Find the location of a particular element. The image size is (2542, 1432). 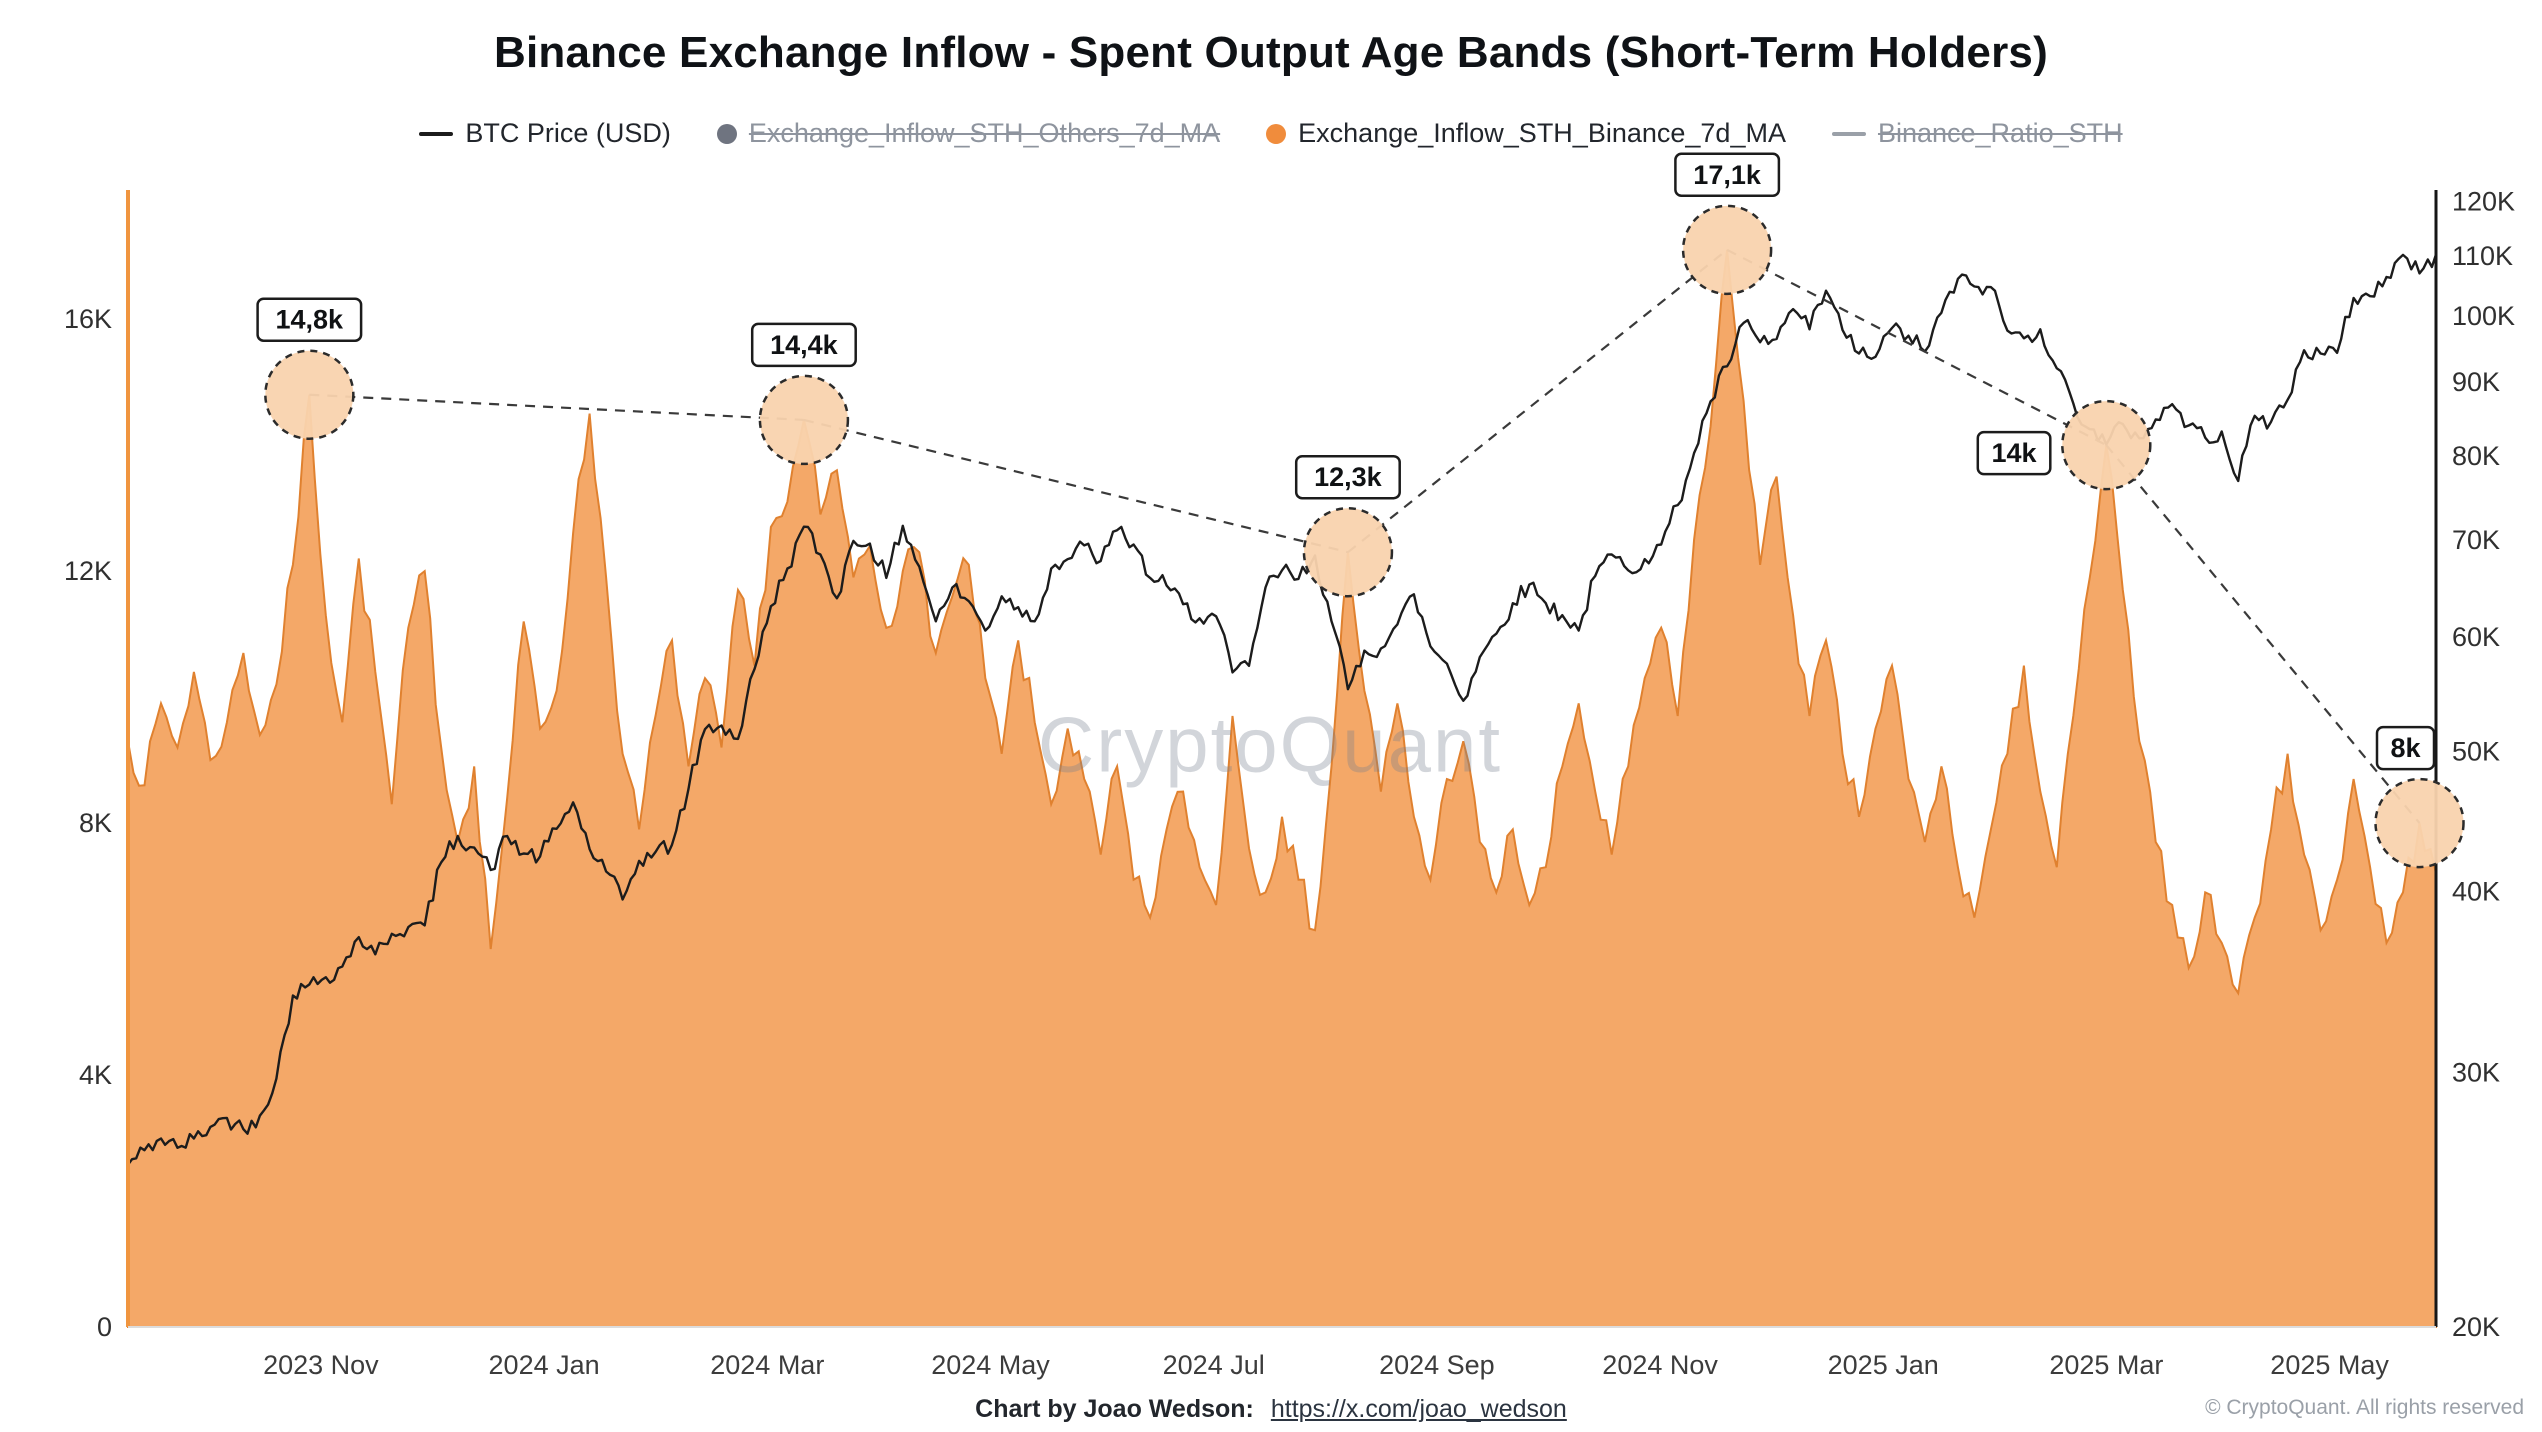

left-axis-tick-label: 16K is located at coordinates (88, 319).